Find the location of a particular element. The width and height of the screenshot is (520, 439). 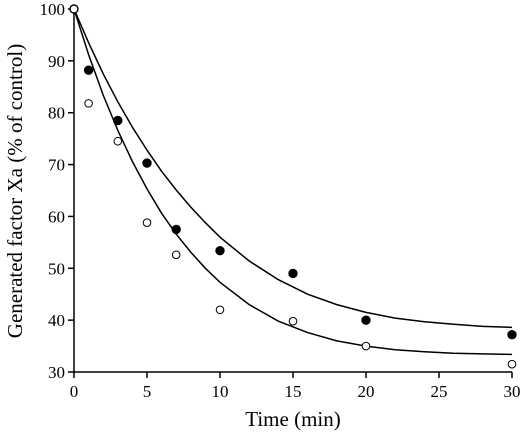

x-ticks: 0 5 10 15 20 25 30 is located at coordinates (295, 386).